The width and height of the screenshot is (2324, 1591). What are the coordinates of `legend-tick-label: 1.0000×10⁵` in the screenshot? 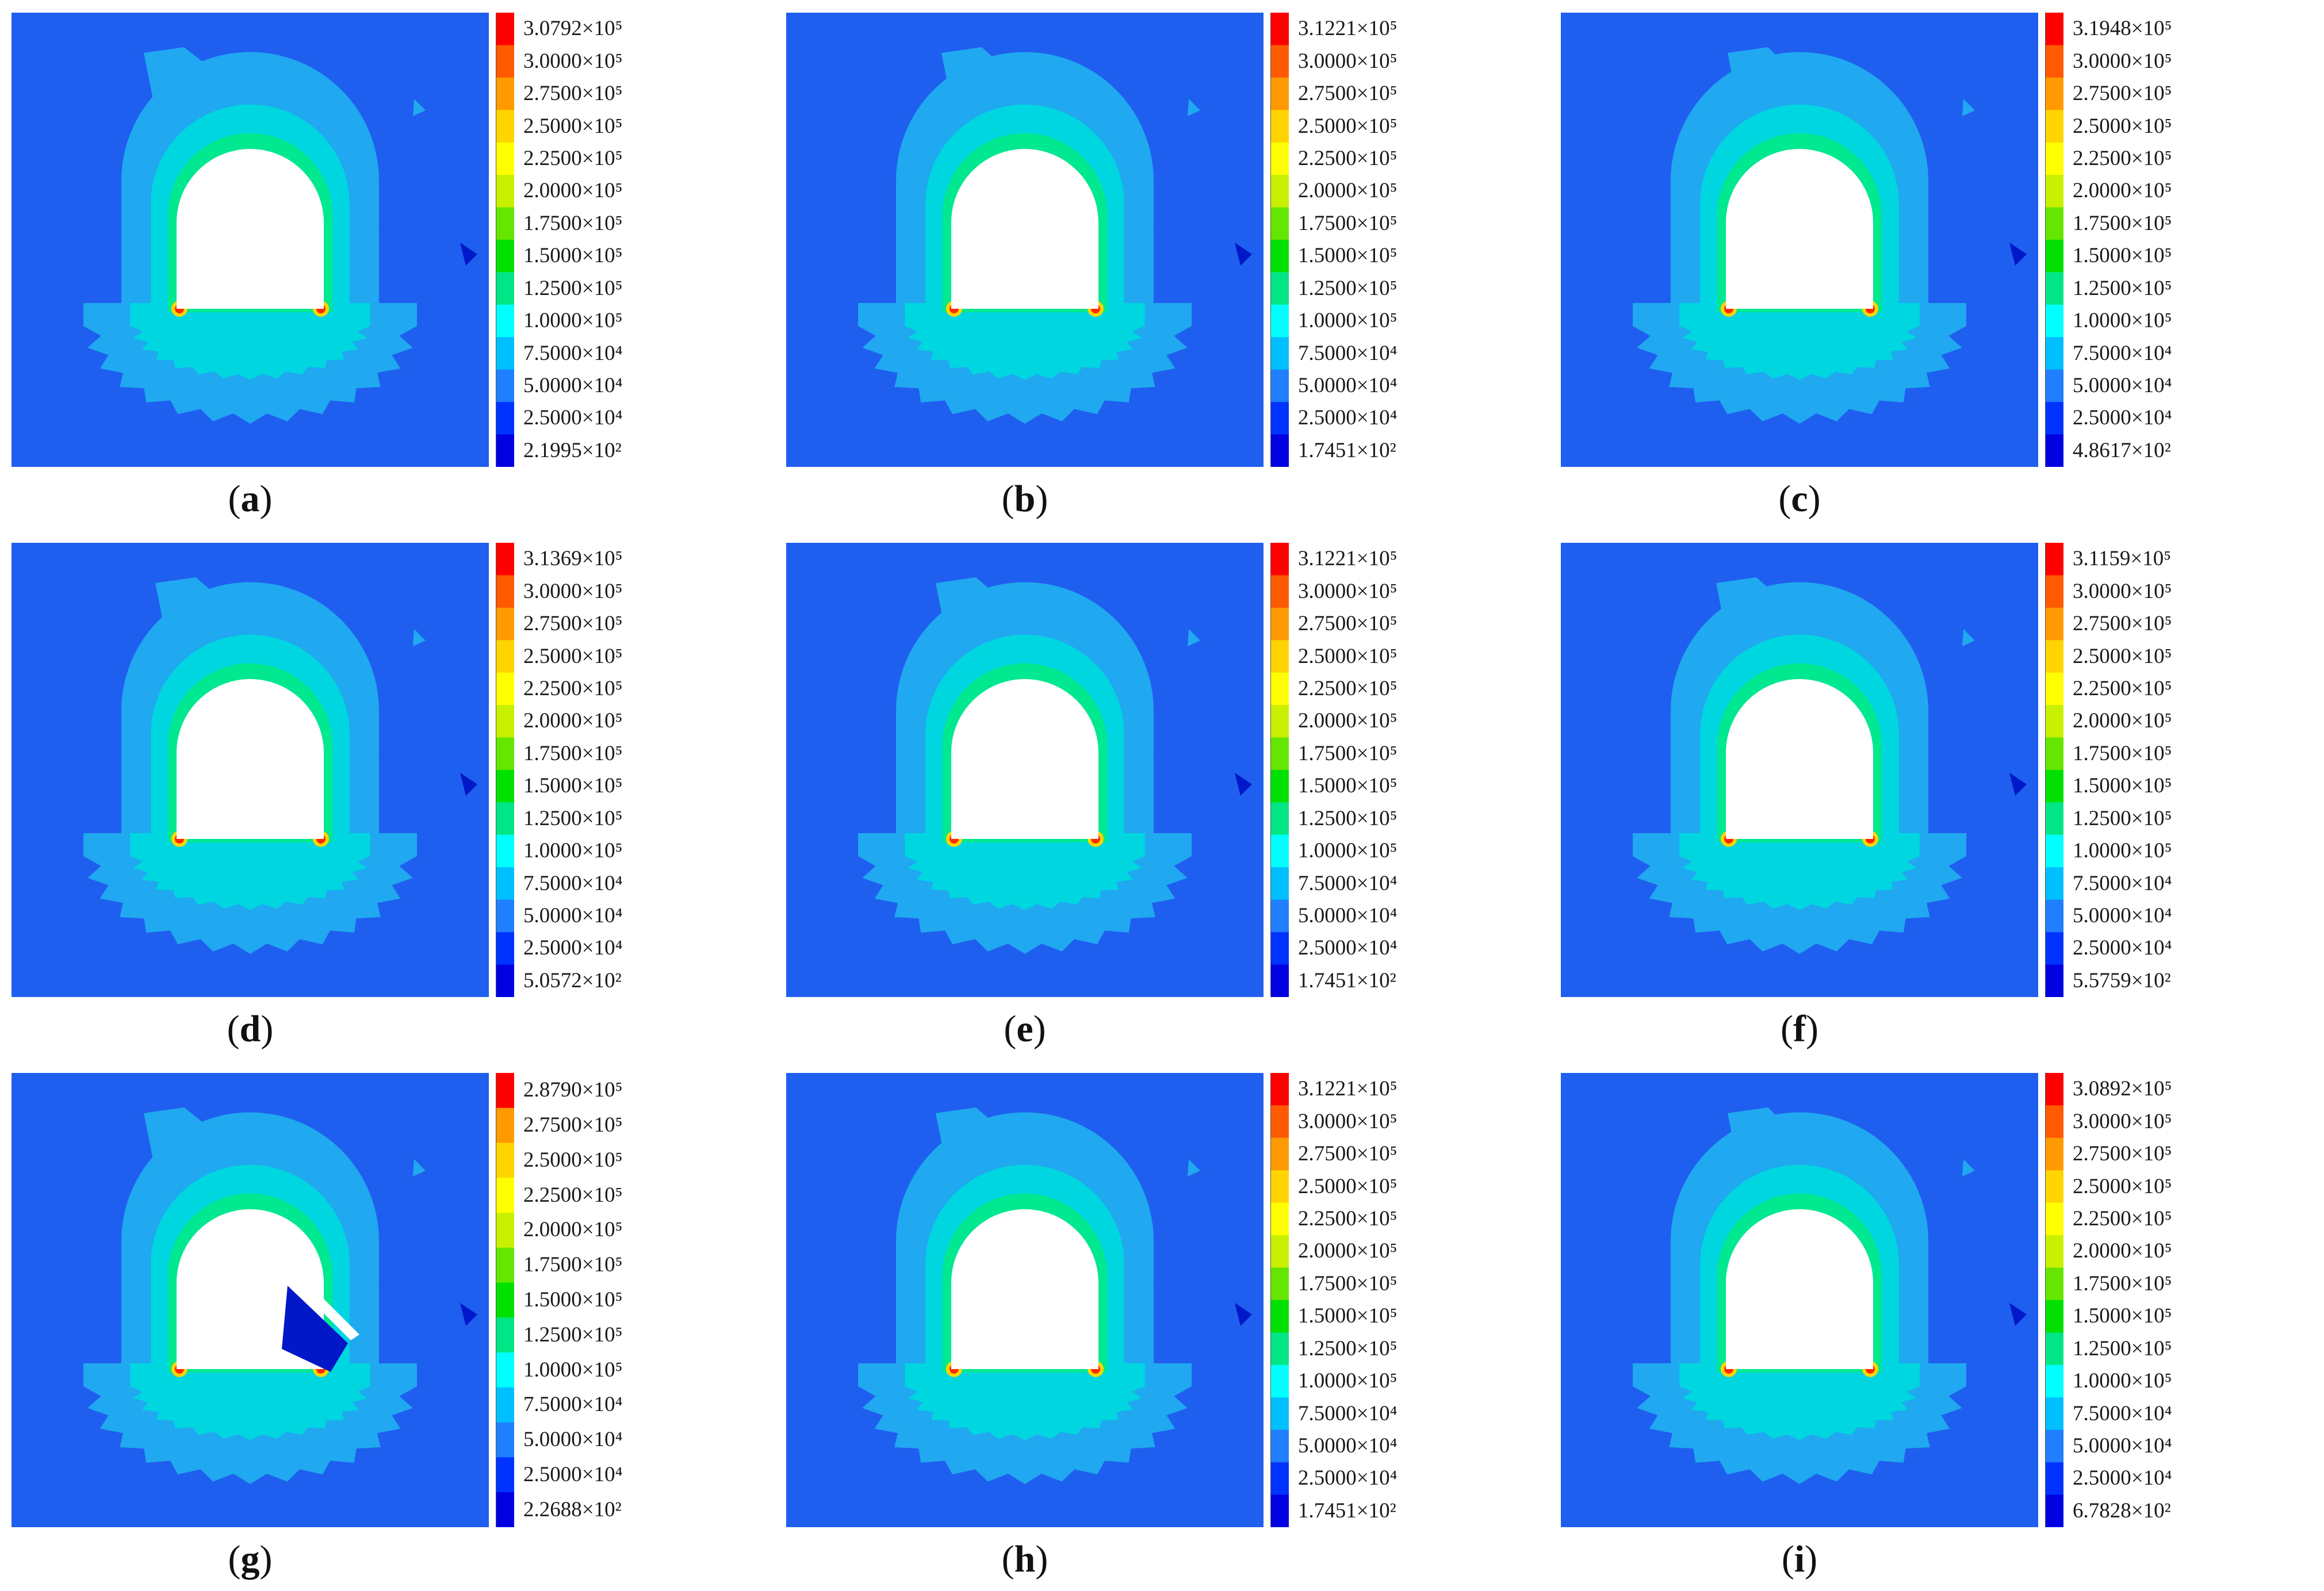 It's located at (2122, 1381).